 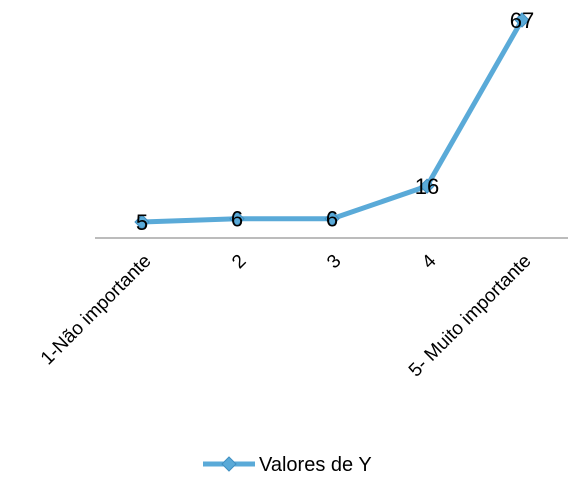 I want to click on legend-label: Valores de Y, so click(x=315, y=465).